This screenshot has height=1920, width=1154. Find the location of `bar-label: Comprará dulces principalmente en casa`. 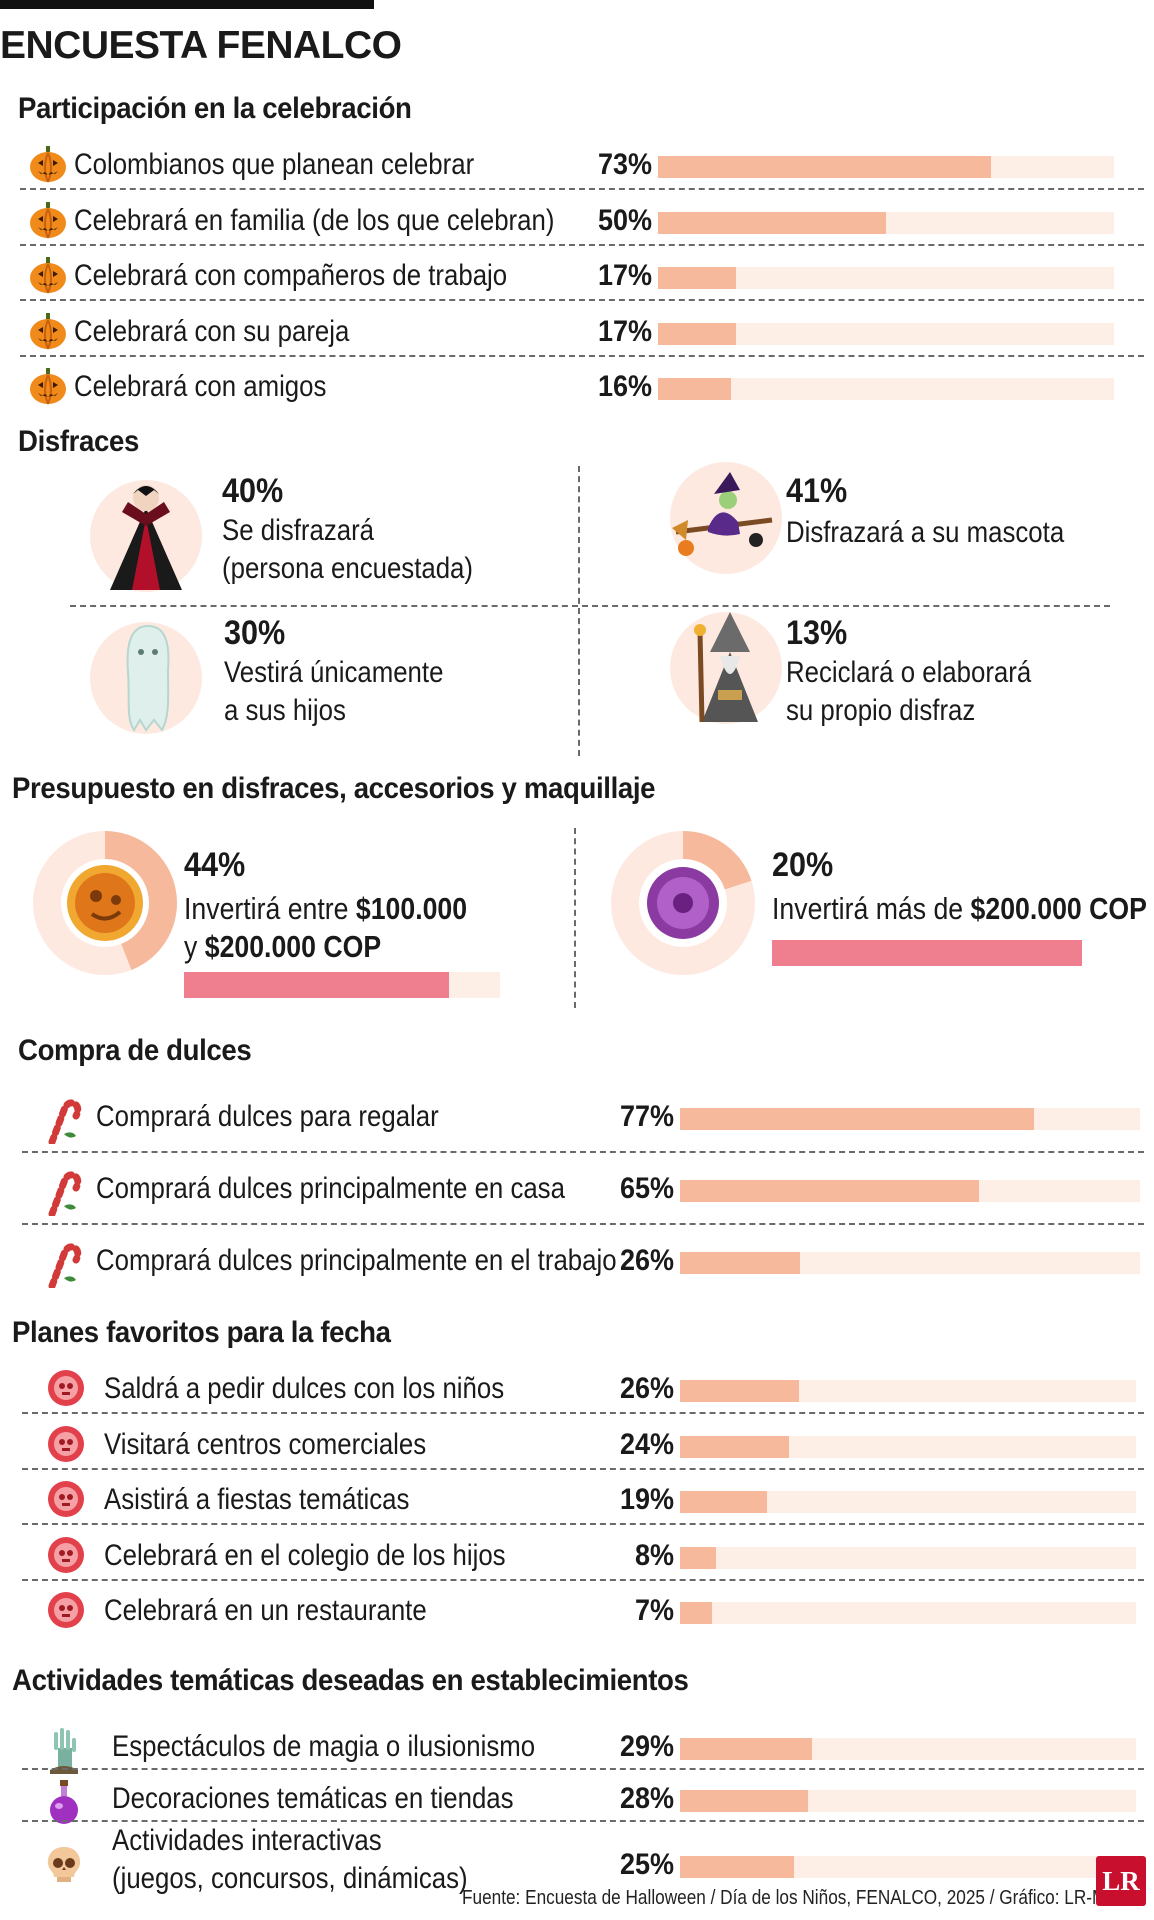

bar-label: Comprará dulces principalmente en casa is located at coordinates (330, 1188).